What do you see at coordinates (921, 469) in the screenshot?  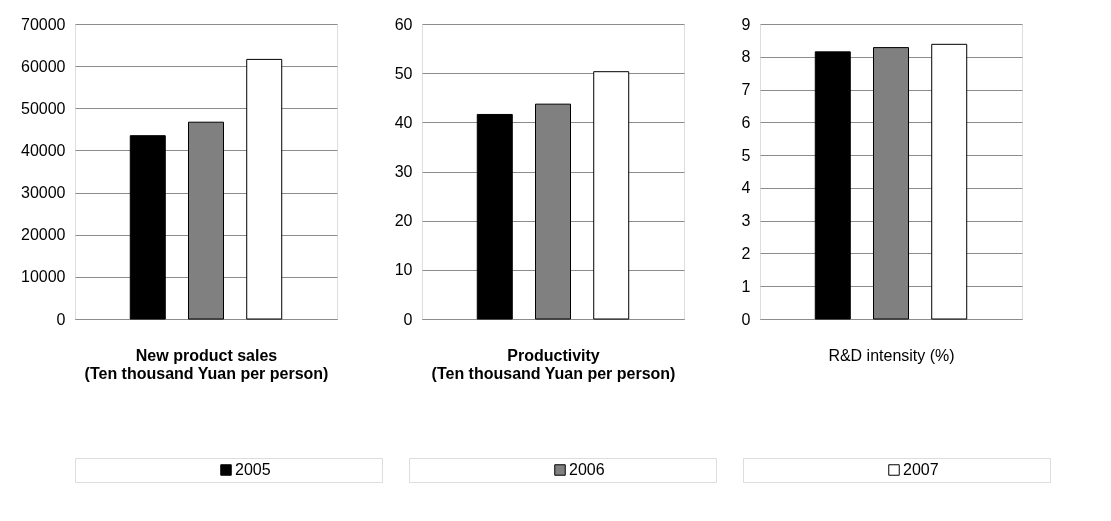 I see `legend-label: 2007` at bounding box center [921, 469].